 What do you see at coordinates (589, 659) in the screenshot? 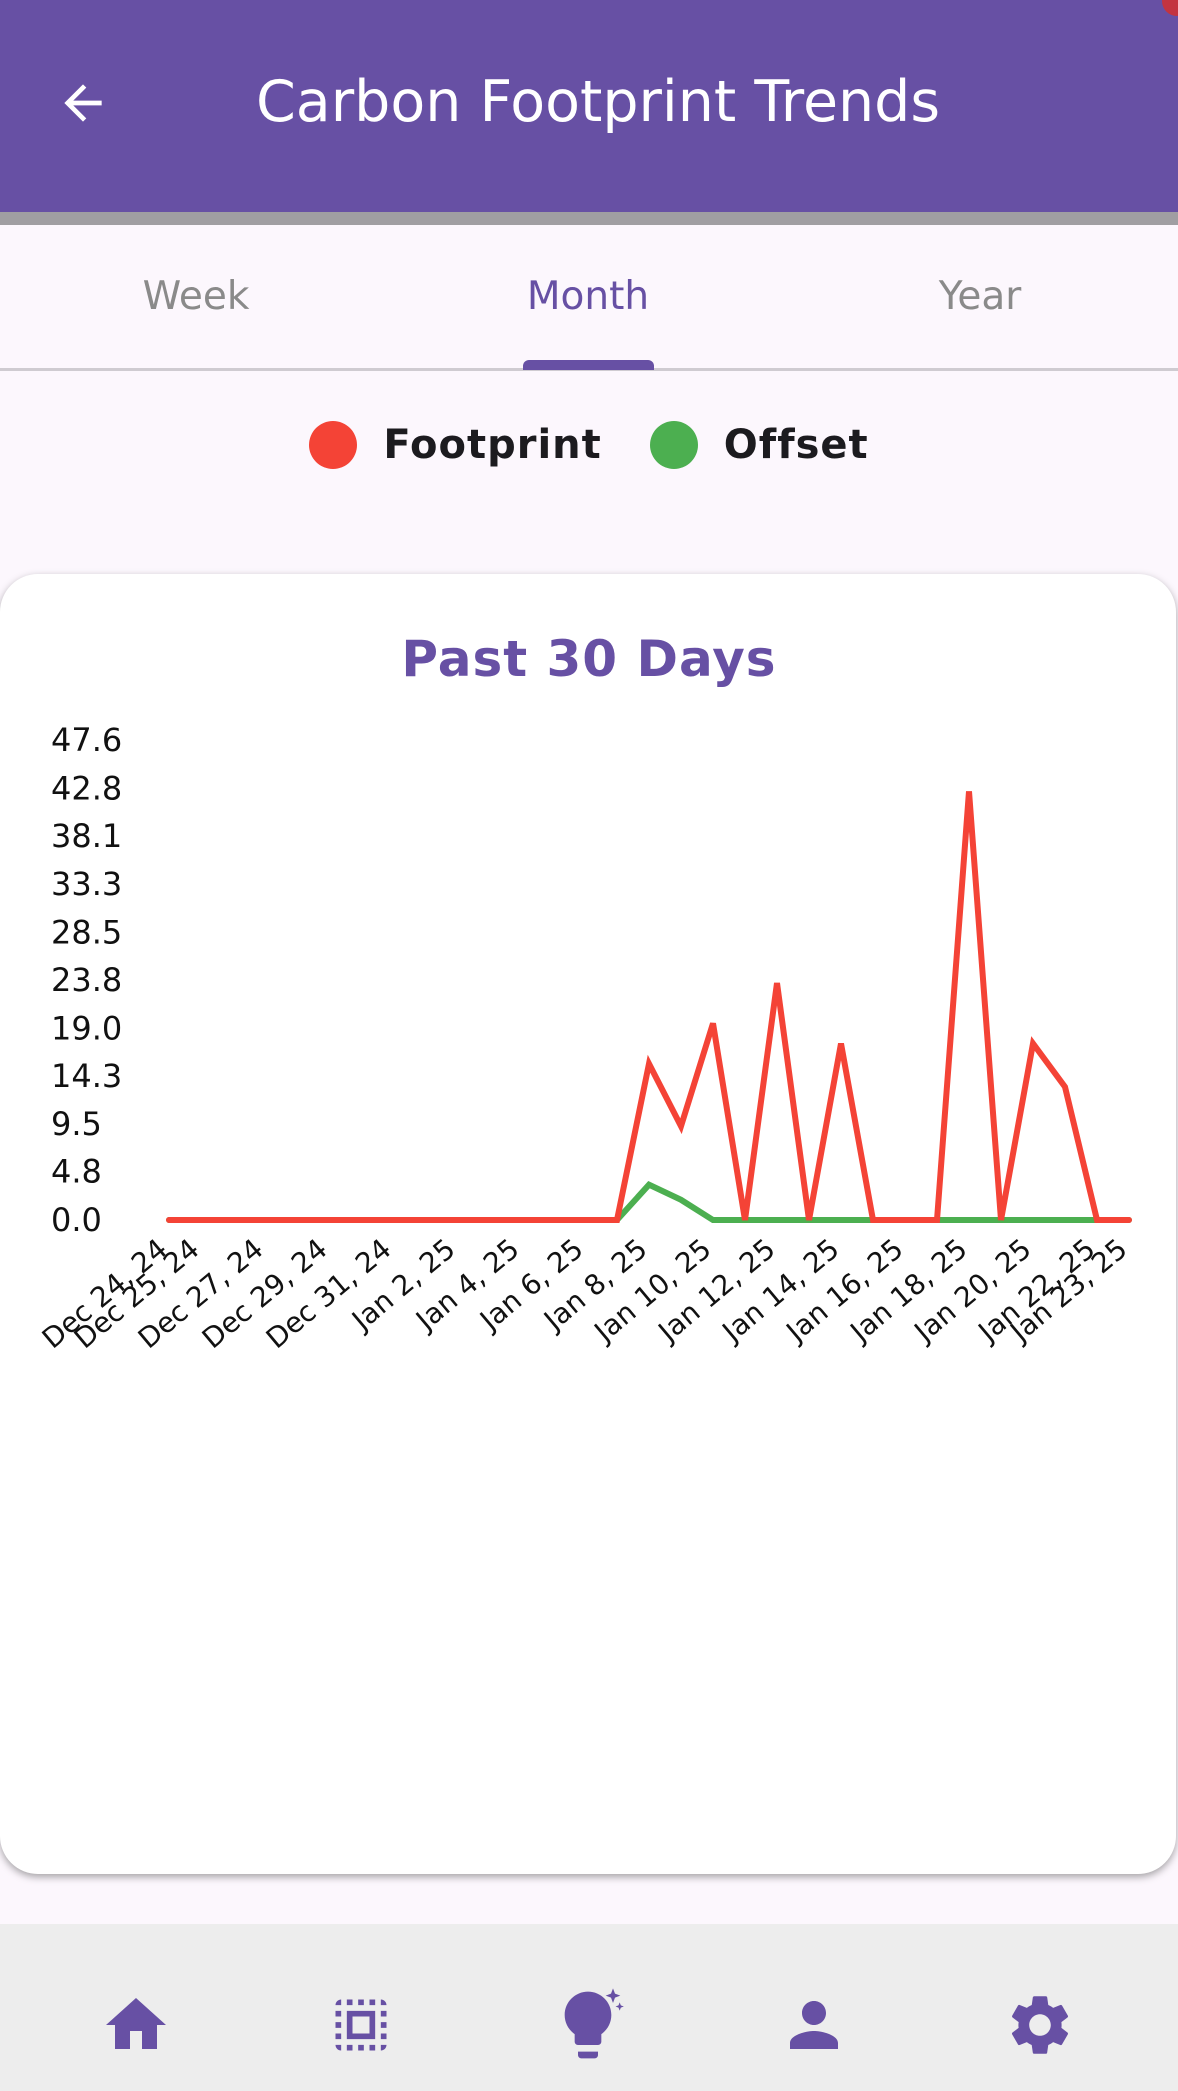
I see `chart-title: Past 30 Days` at bounding box center [589, 659].